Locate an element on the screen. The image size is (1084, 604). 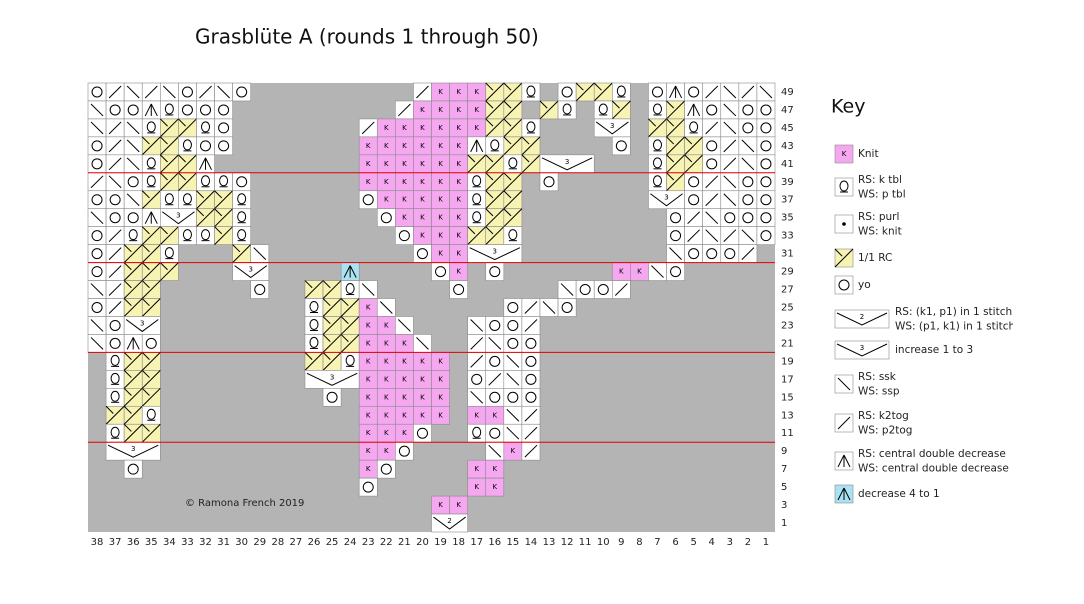
column-number: 2 is located at coordinates (748, 542).